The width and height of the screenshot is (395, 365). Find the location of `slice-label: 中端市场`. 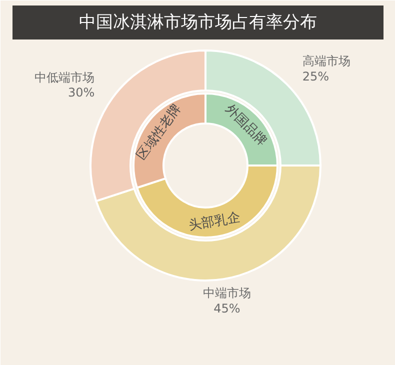

slice-label: 中端市场 is located at coordinates (226, 293).